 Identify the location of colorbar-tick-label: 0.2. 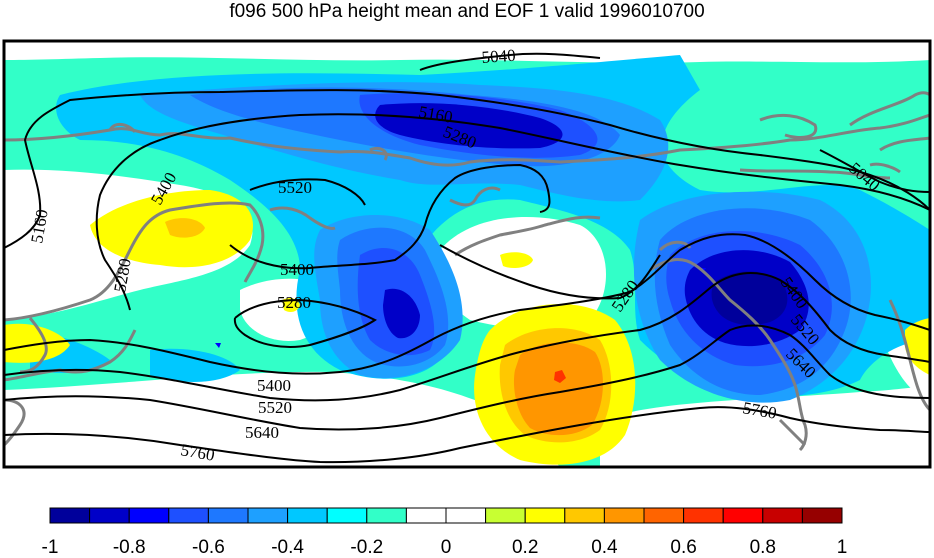
(525, 547).